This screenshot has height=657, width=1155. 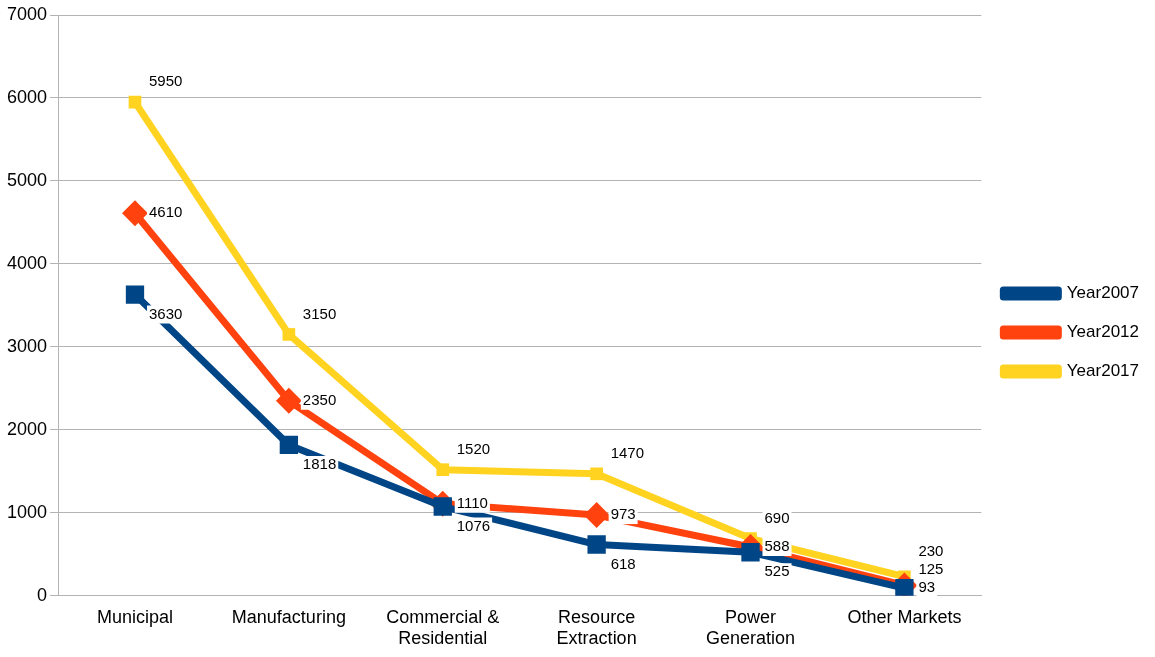 What do you see at coordinates (931, 569) in the screenshot?
I see `data-label: 125` at bounding box center [931, 569].